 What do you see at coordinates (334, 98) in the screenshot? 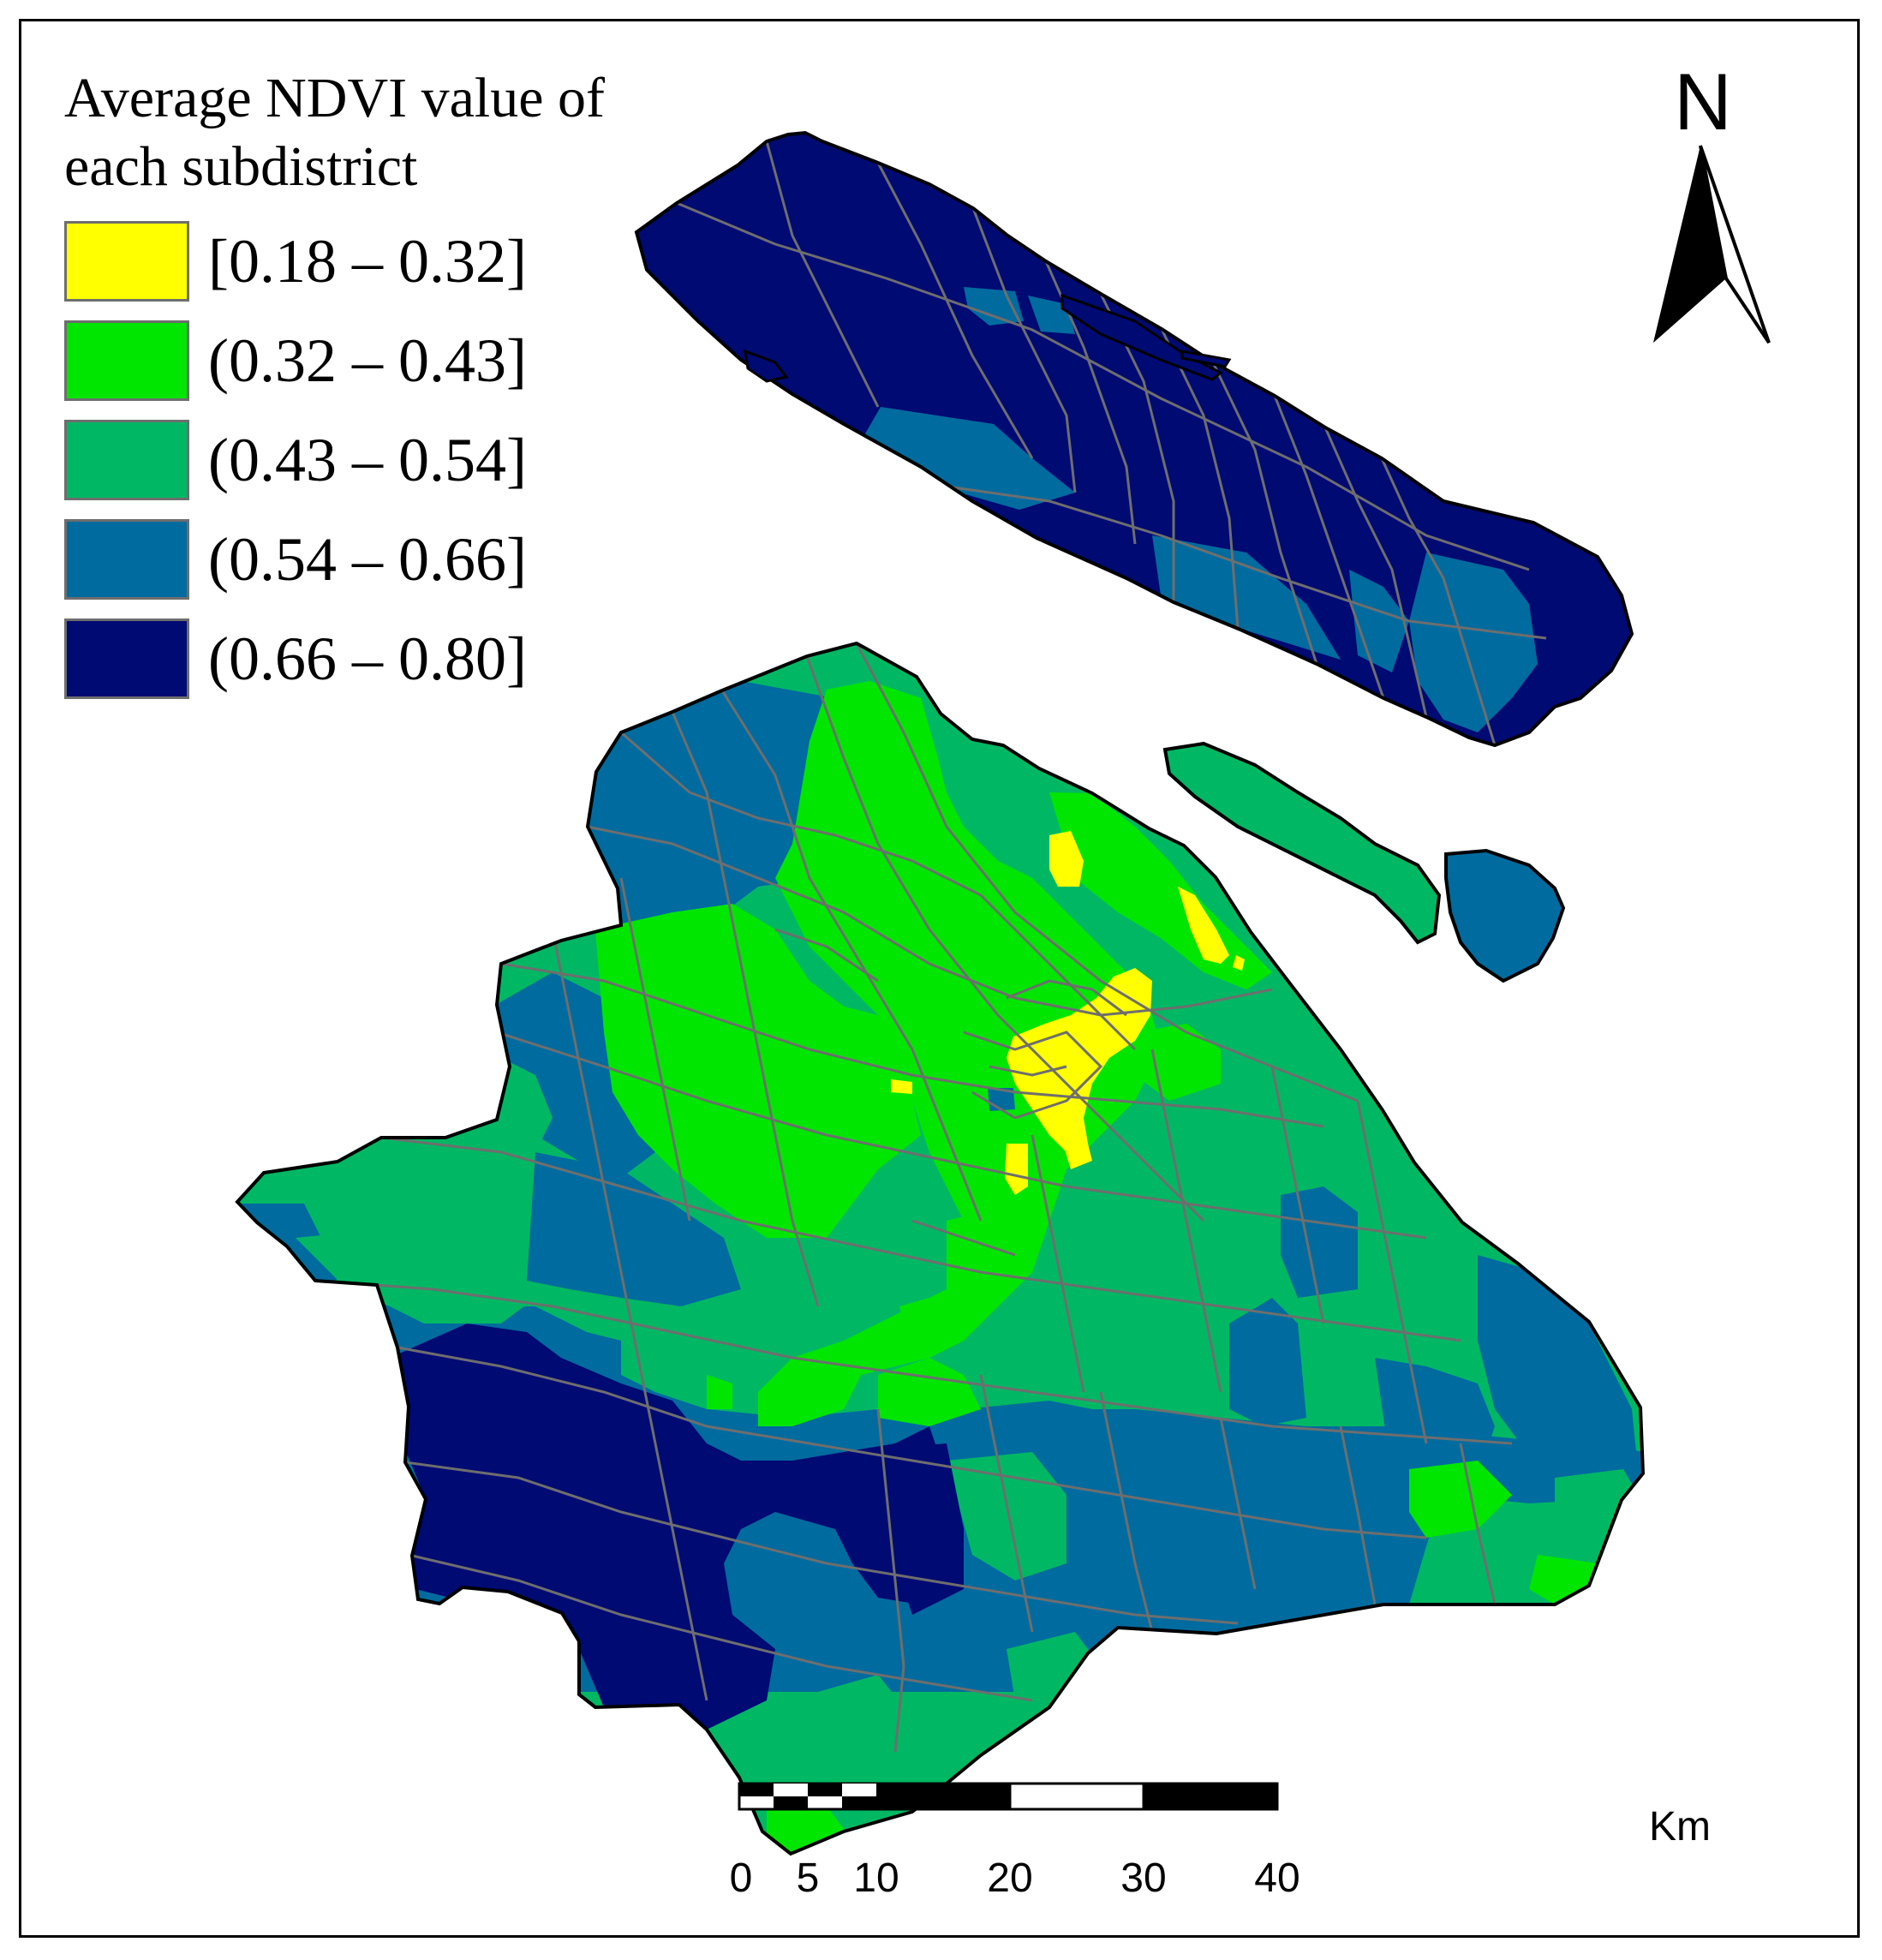
I see `legend-title-line1: Average NDVI value of` at bounding box center [334, 98].